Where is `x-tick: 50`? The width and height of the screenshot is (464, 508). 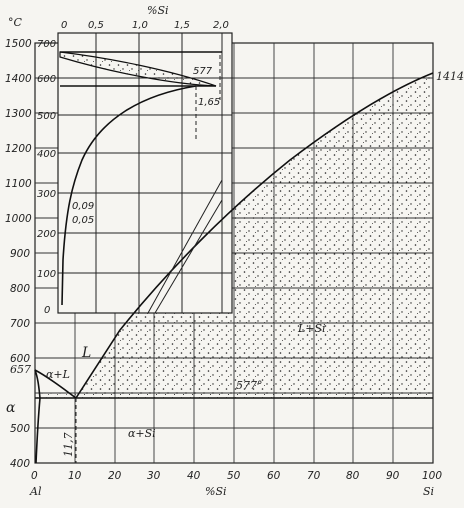 x-tick: 50 is located at coordinates (234, 476).